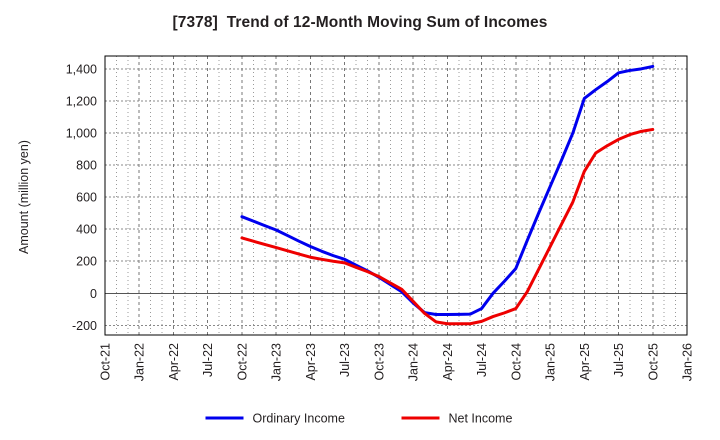  Describe the element at coordinates (24, 197) in the screenshot. I see `y-axis-title: Amount (million yen)` at that location.